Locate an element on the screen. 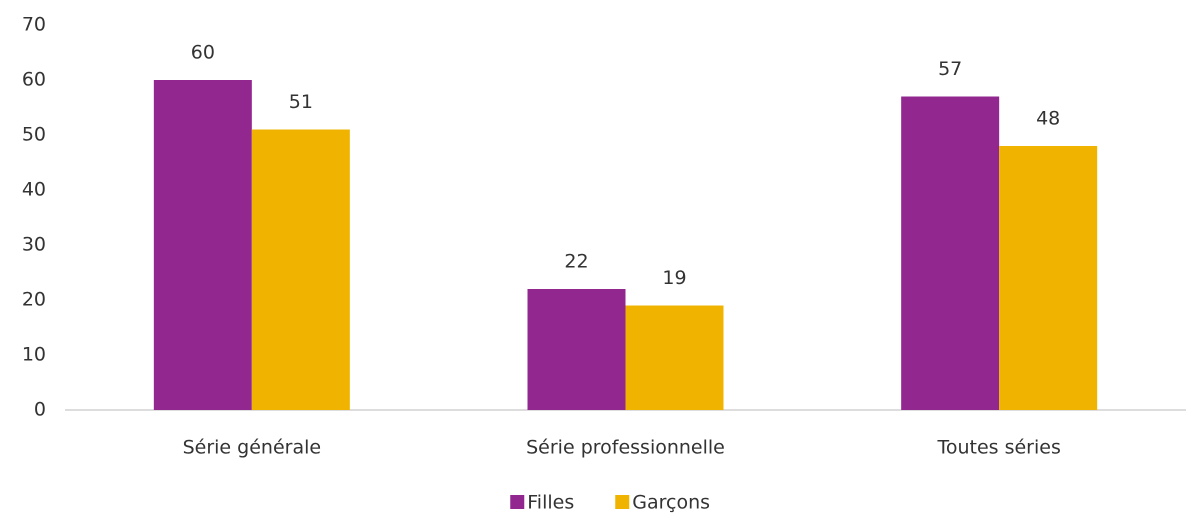  value-label: 22 is located at coordinates (576, 262).